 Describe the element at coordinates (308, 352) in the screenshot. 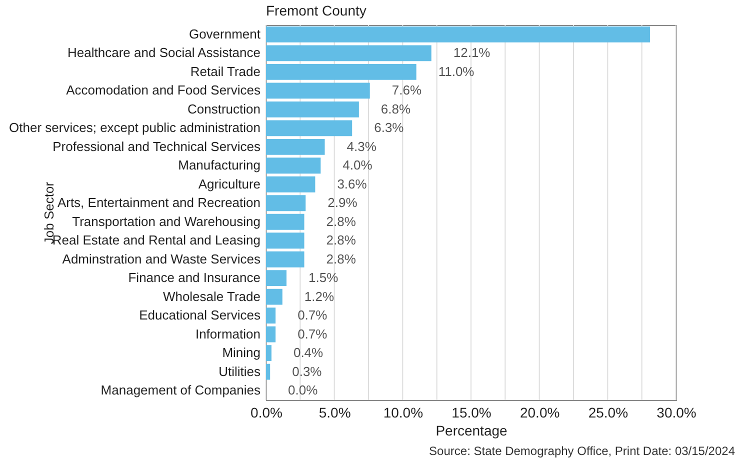

I see `data-label: 0.4%` at that location.